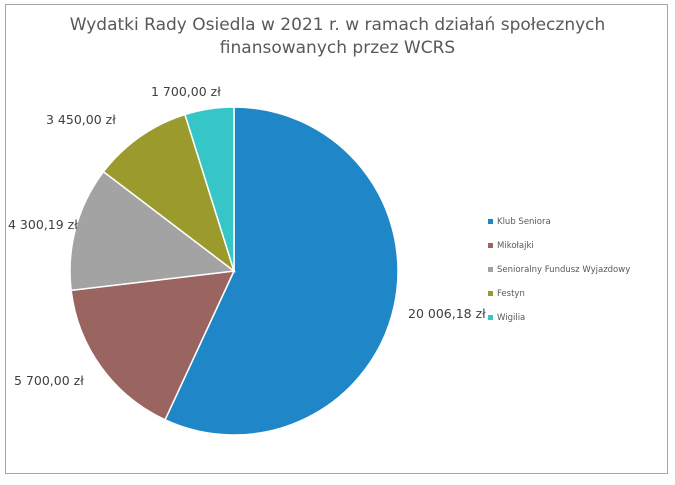  I want to click on pie-slice-festyn, so click(169, 193).